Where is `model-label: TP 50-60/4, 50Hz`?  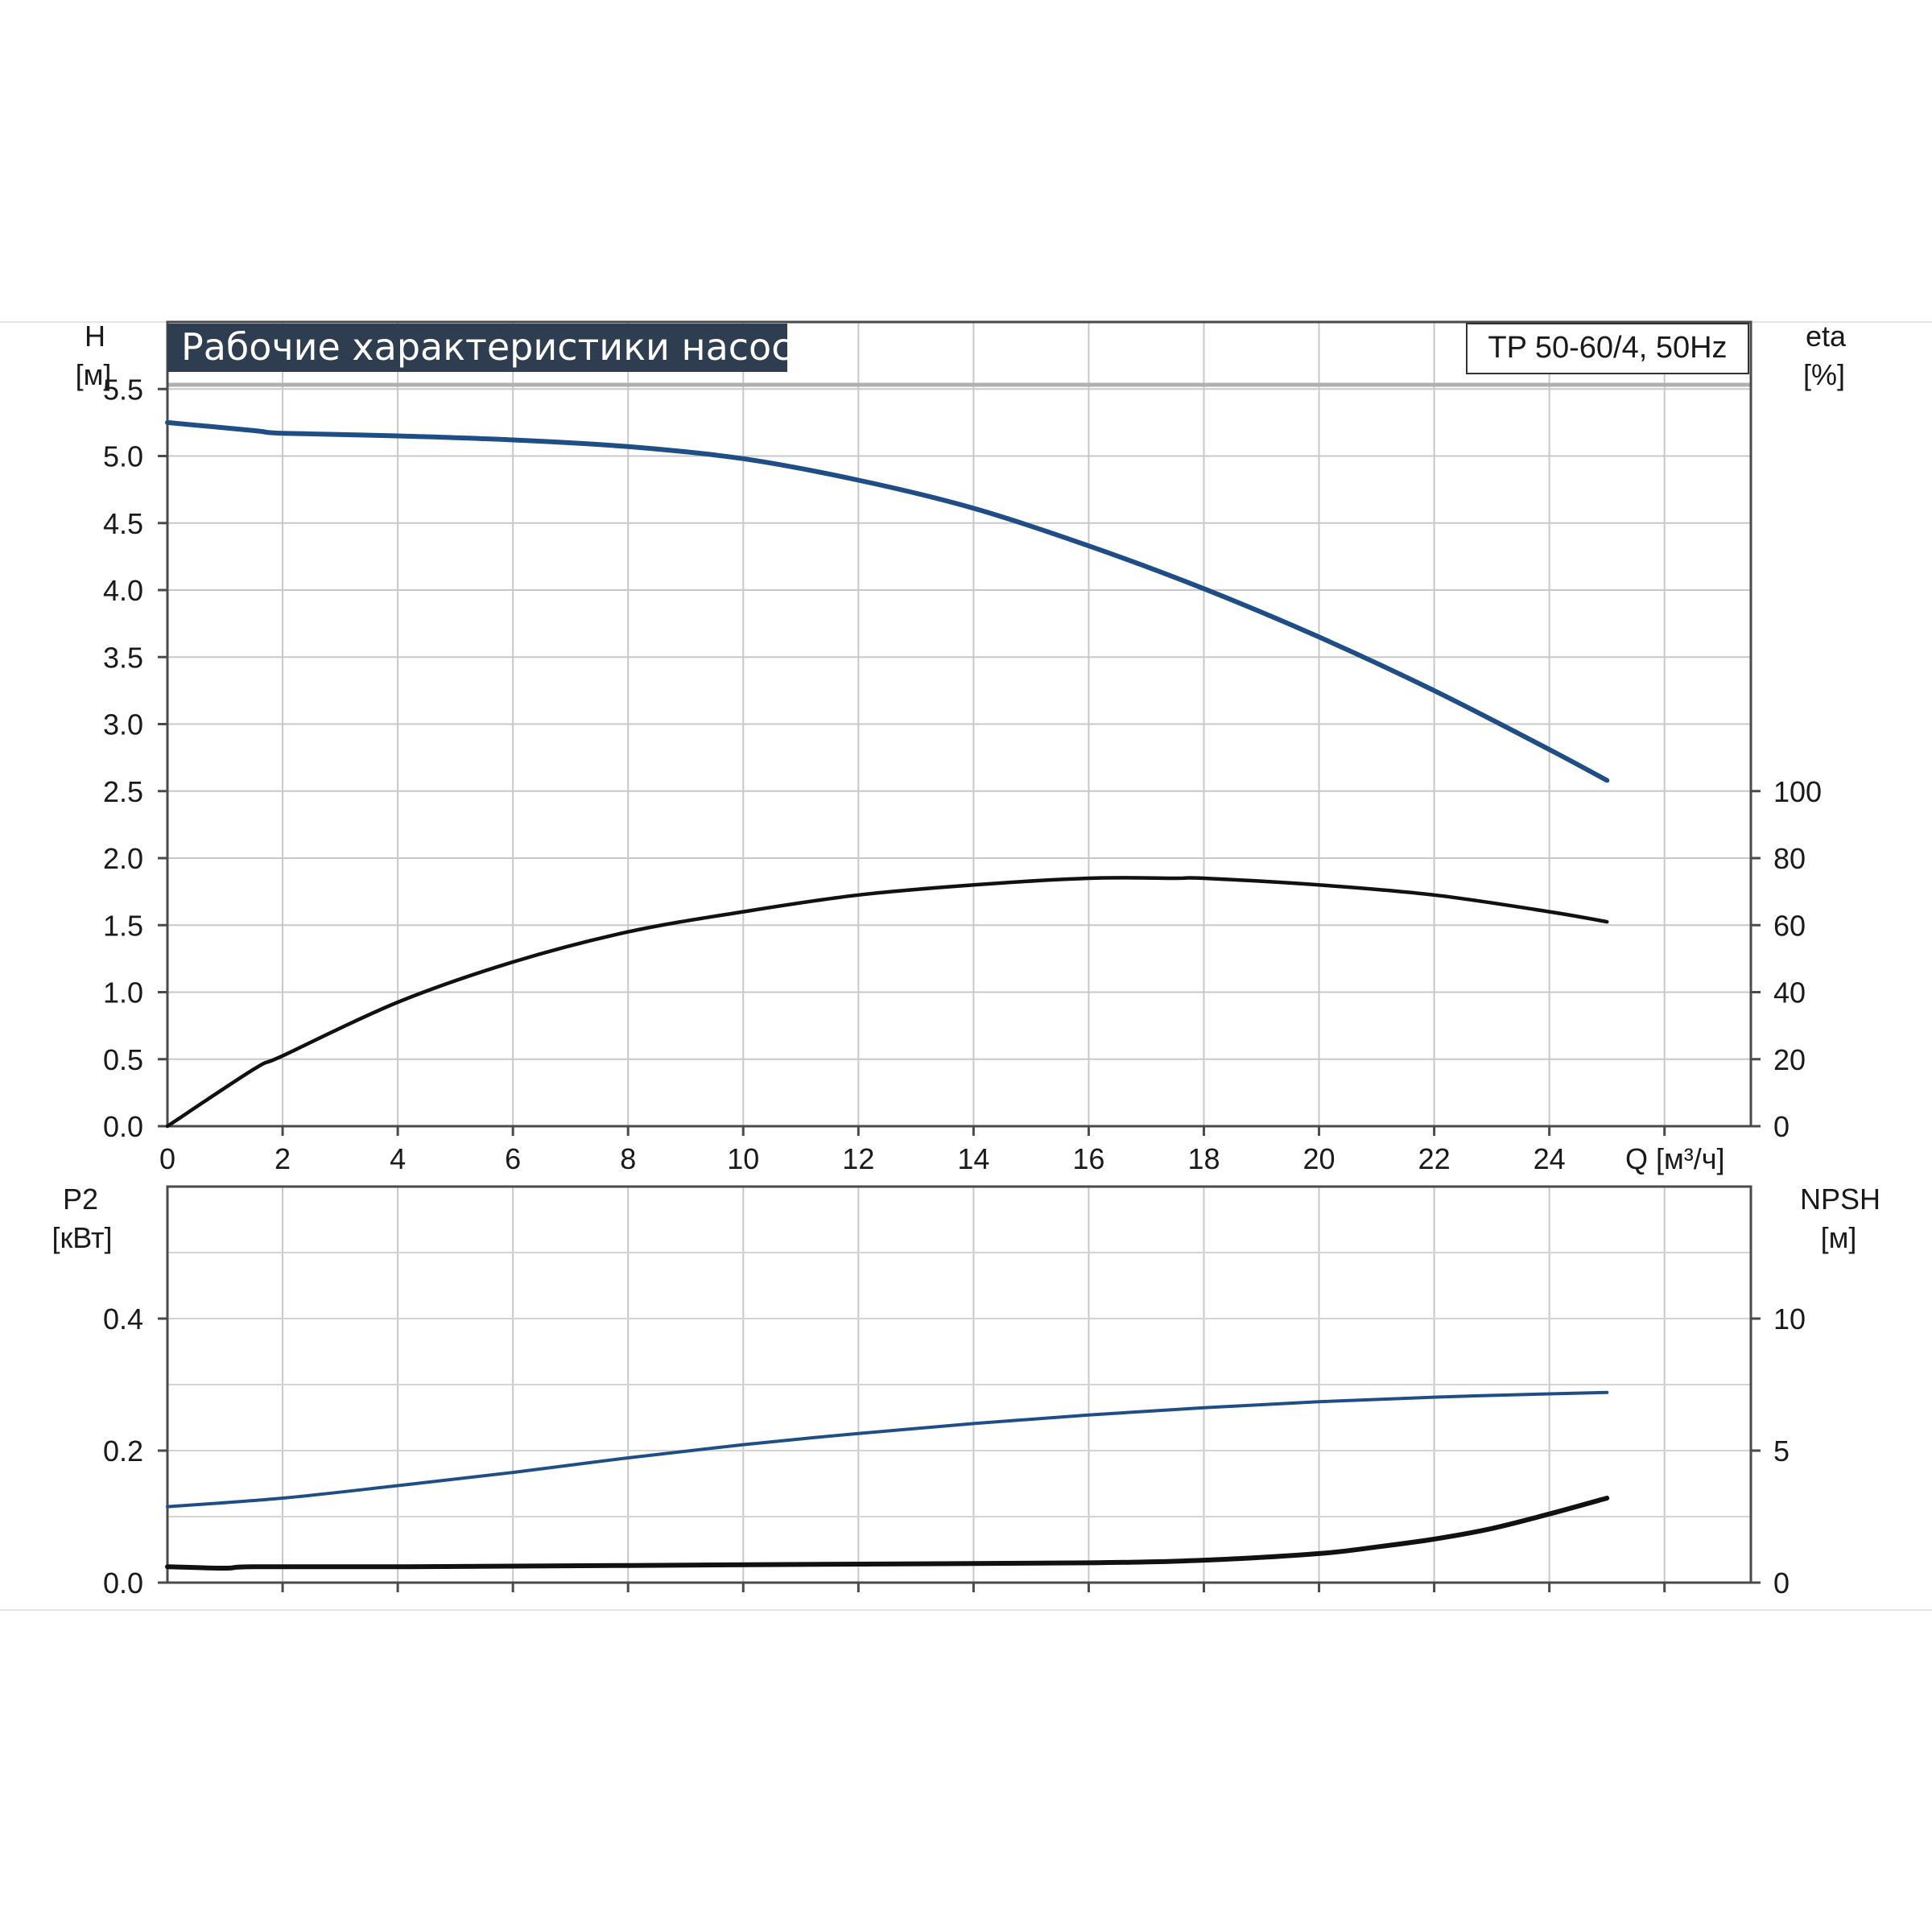
model-label: TP 50-60/4, 50Hz is located at coordinates (1607, 348).